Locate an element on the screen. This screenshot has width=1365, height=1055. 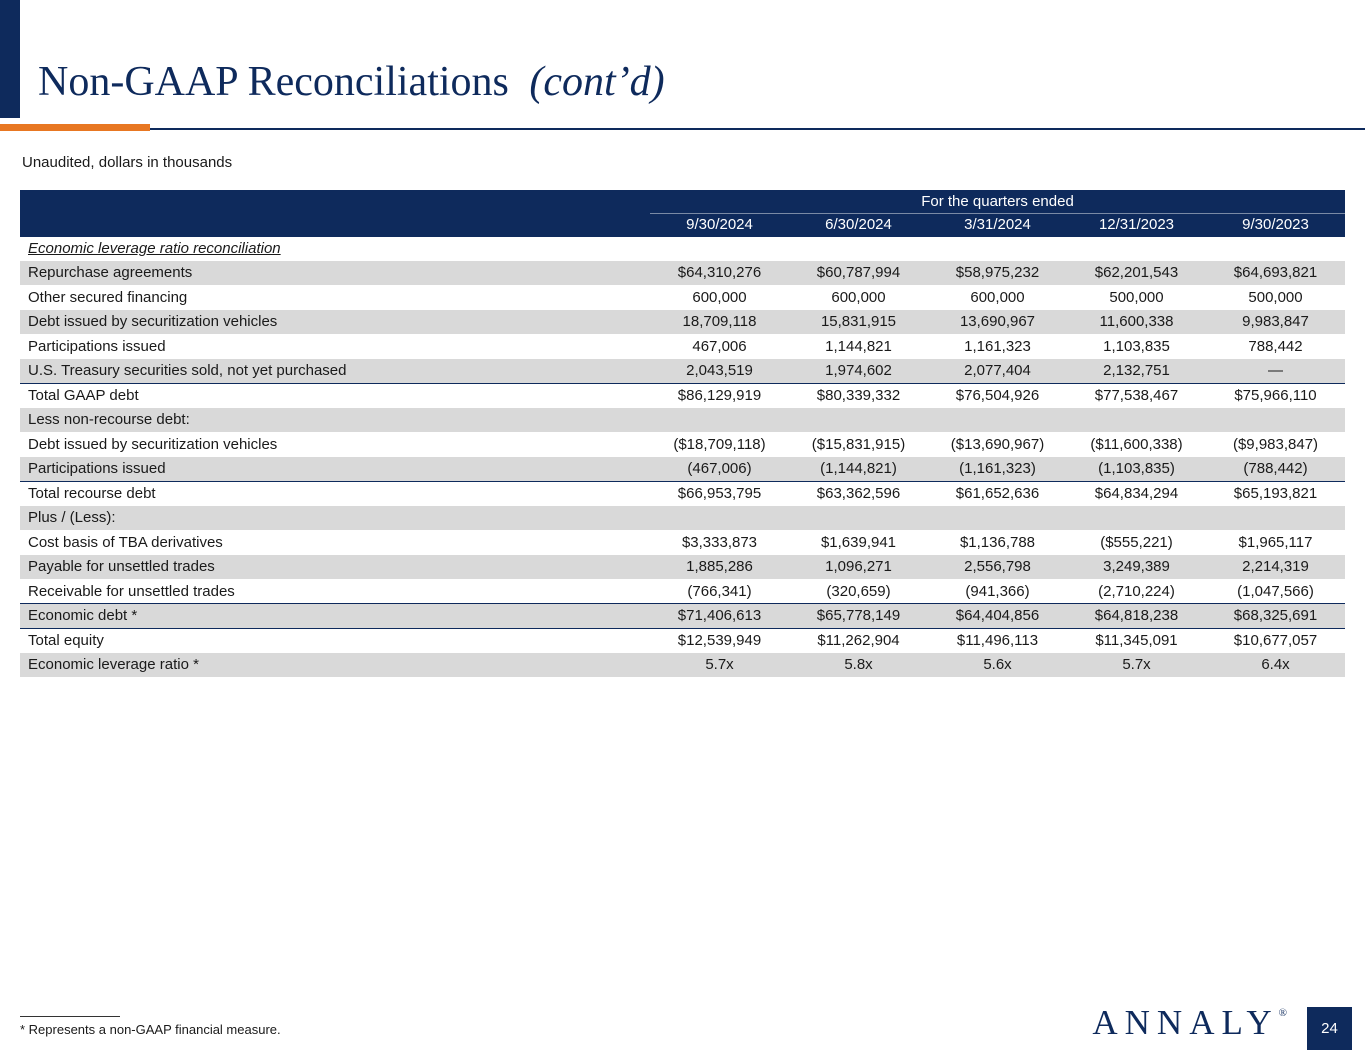
cell-value: ($13,690,967) is located at coordinates (997, 444).